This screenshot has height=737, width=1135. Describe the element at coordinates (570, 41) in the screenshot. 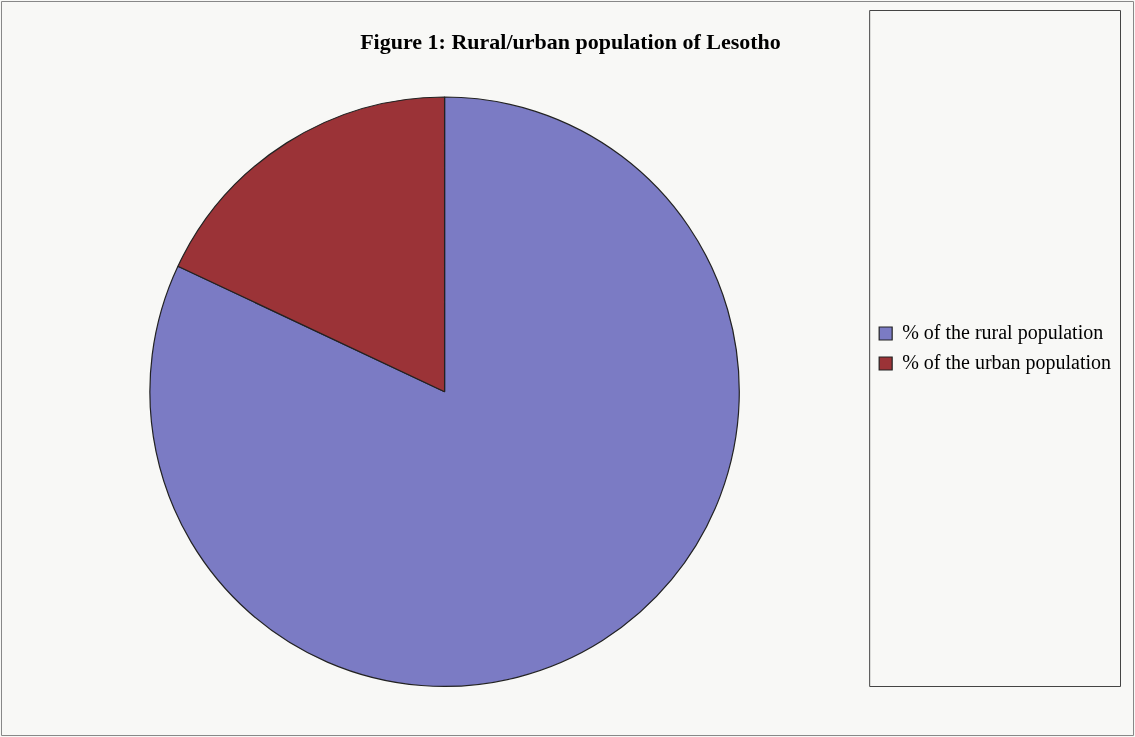

I see `chart-title: Figure 1: Rural/urban population of Lesotho` at that location.